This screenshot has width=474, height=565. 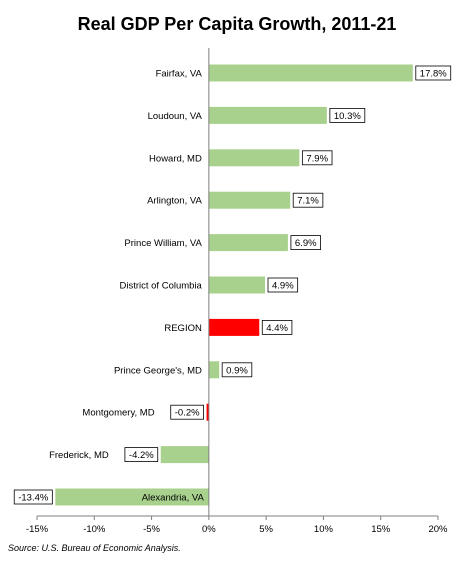 I want to click on category-label-fairfax-va: Fairfax, VA, so click(x=179, y=74).